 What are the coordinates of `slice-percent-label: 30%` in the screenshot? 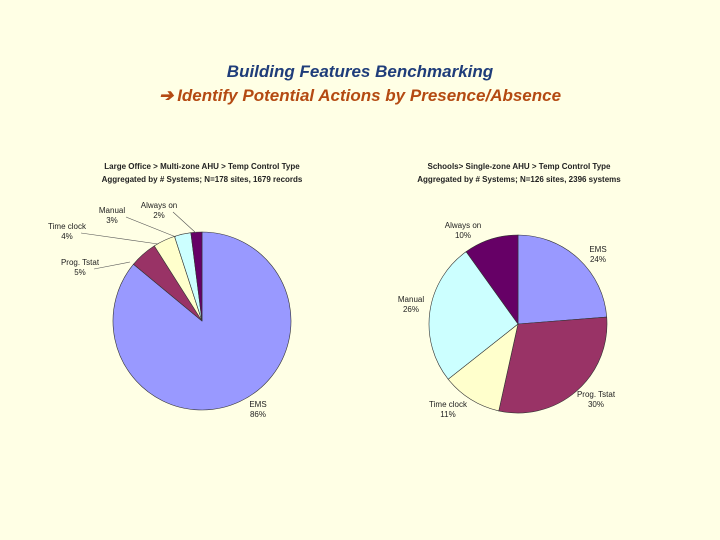 It's located at (596, 404).